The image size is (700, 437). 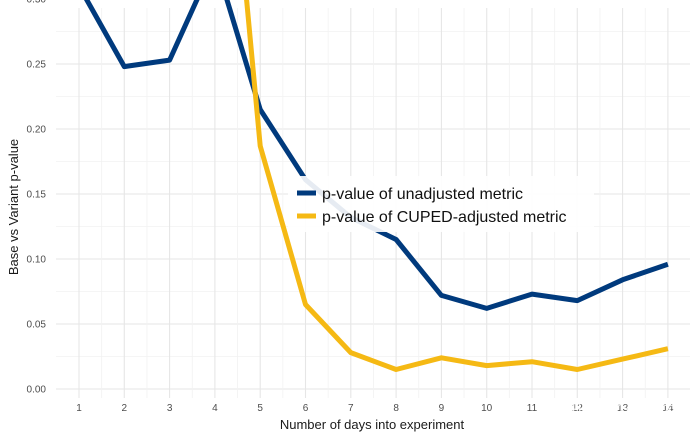 I want to click on legend-label-unadjusted: p-value of unadjusted metric, so click(x=422, y=194).